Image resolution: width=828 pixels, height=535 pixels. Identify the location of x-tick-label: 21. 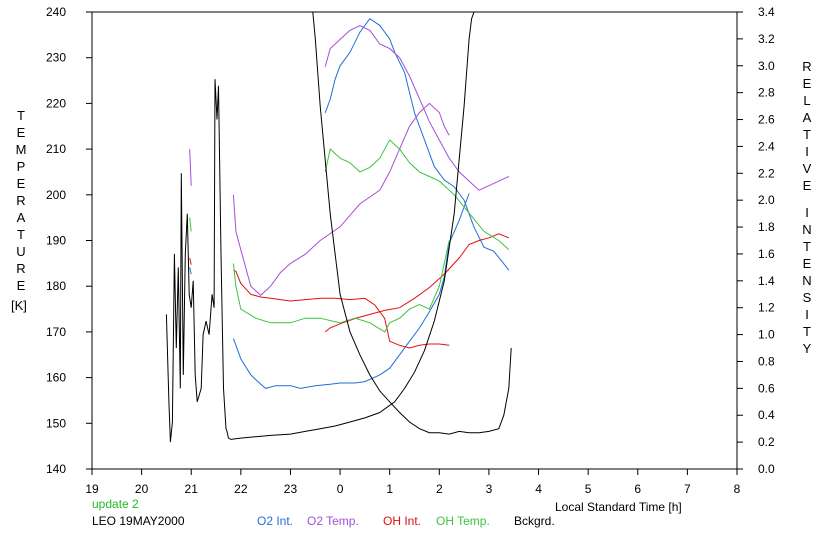
(192, 489).